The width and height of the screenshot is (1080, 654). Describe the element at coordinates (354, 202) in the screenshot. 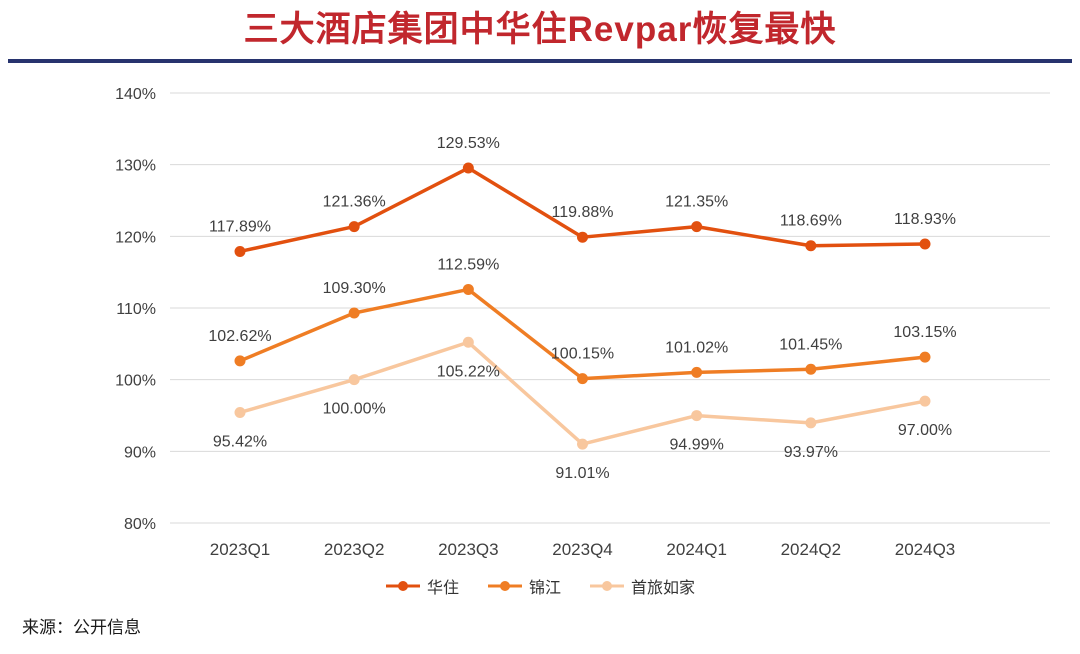

I see `data-label: 121.36%` at that location.